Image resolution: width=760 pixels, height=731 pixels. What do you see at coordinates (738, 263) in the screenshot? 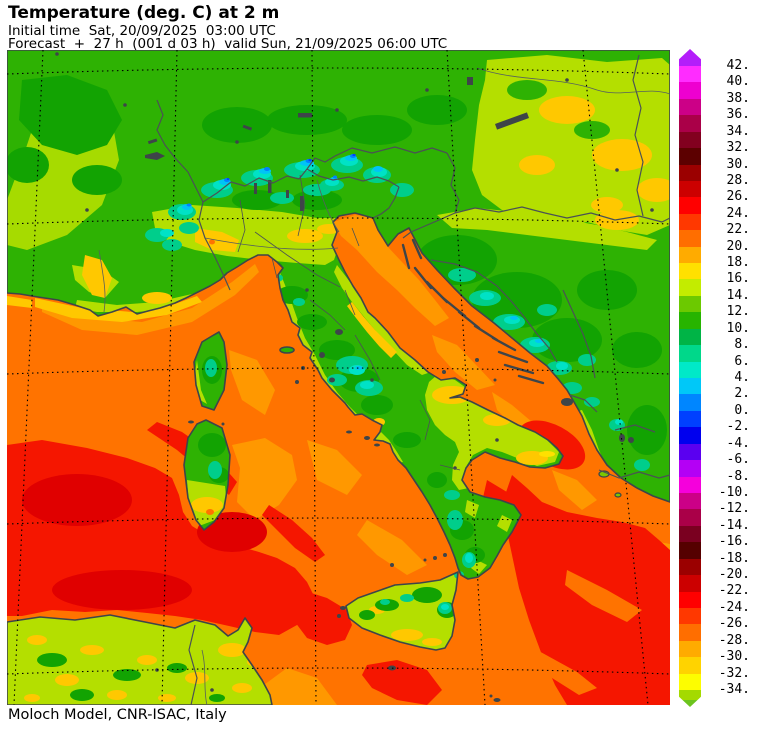
I see `colorbar-tick-label: 18.` at bounding box center [738, 263].